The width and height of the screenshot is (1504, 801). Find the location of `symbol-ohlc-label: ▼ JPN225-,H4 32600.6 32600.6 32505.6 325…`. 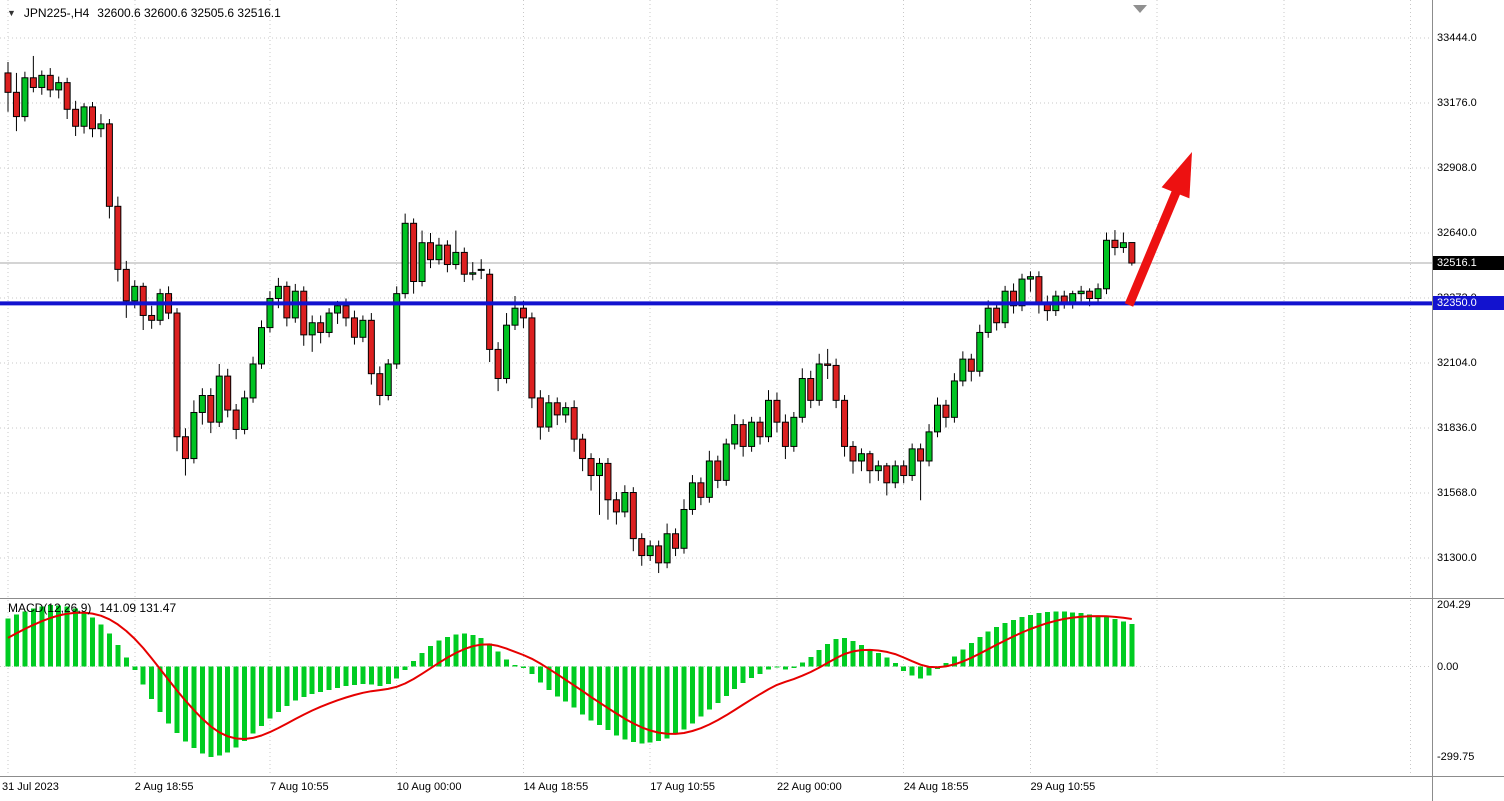

symbol-ohlc-label: ▼ JPN225-,H4 32600.6 32600.6 32505.6 325… is located at coordinates (144, 13).